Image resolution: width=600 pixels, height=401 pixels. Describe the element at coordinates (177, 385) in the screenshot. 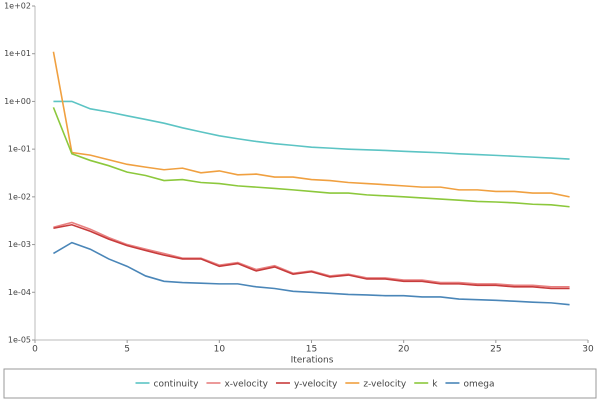

I see `legend-label: continuity` at that location.